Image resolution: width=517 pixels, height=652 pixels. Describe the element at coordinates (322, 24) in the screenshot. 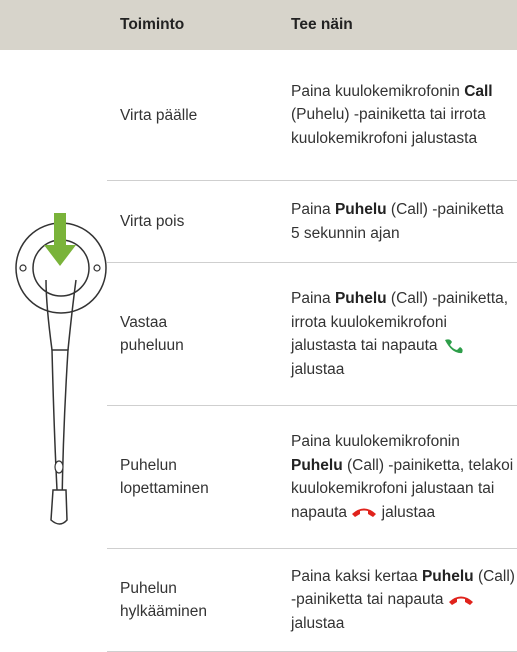

I see `header-cell: Tee näin` at that location.